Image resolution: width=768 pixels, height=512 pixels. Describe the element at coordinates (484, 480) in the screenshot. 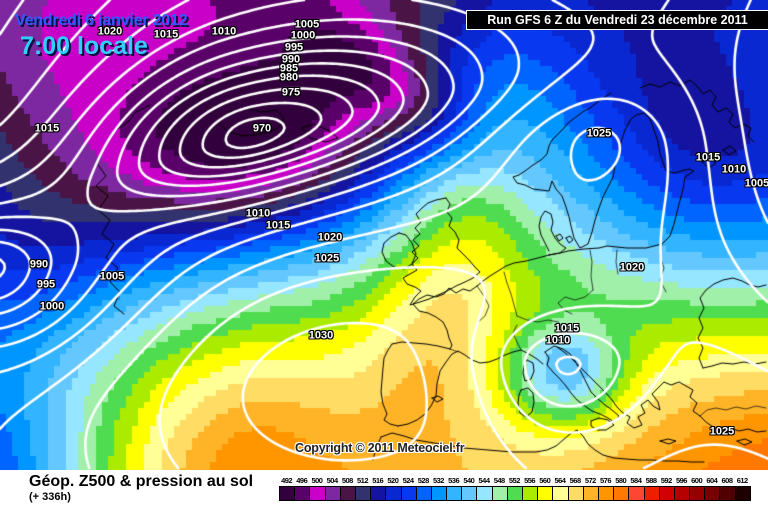

I see `legend-value: 544` at that location.